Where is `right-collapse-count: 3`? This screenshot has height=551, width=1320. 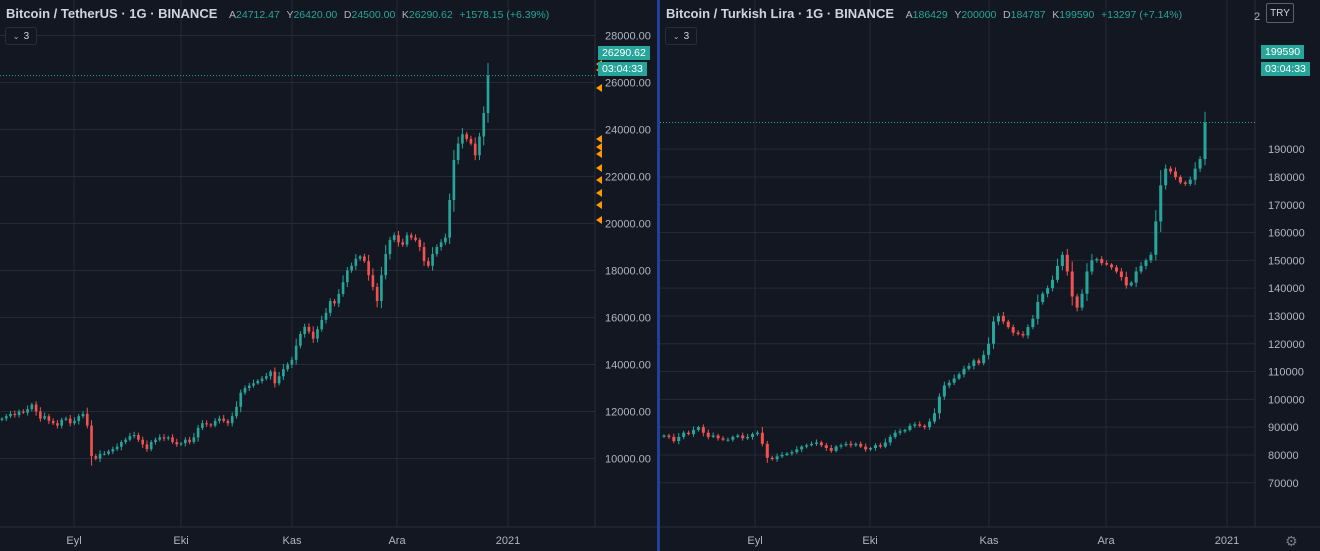
right-collapse-count: 3 is located at coordinates (686, 36).